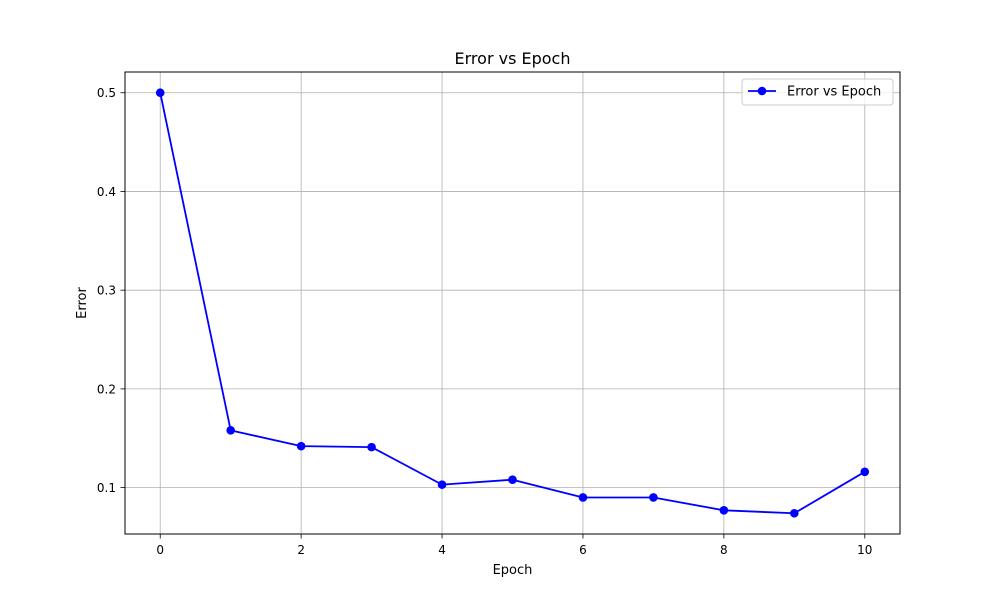  What do you see at coordinates (82, 303) in the screenshot?
I see `y-axis-label: Error` at bounding box center [82, 303].